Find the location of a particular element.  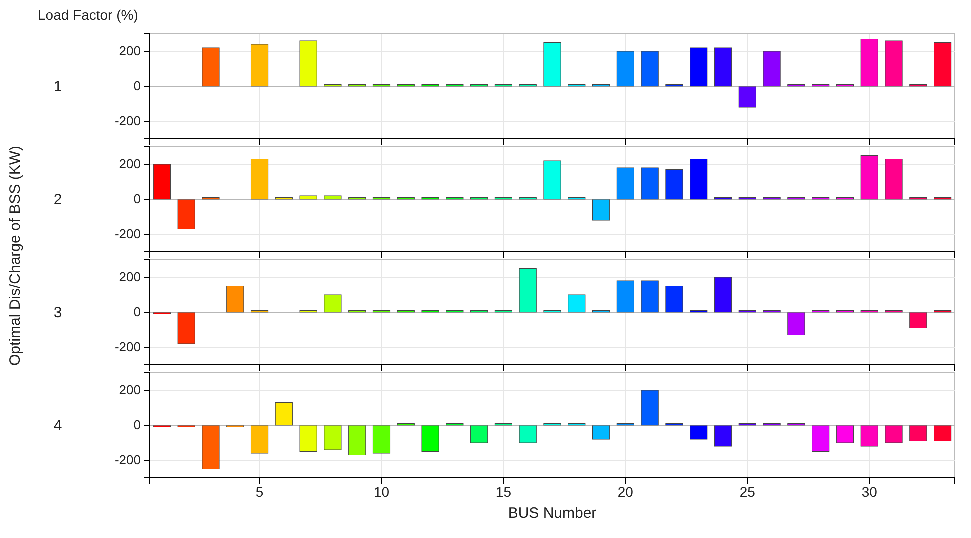

text: 4 is located at coordinates (58, 426).